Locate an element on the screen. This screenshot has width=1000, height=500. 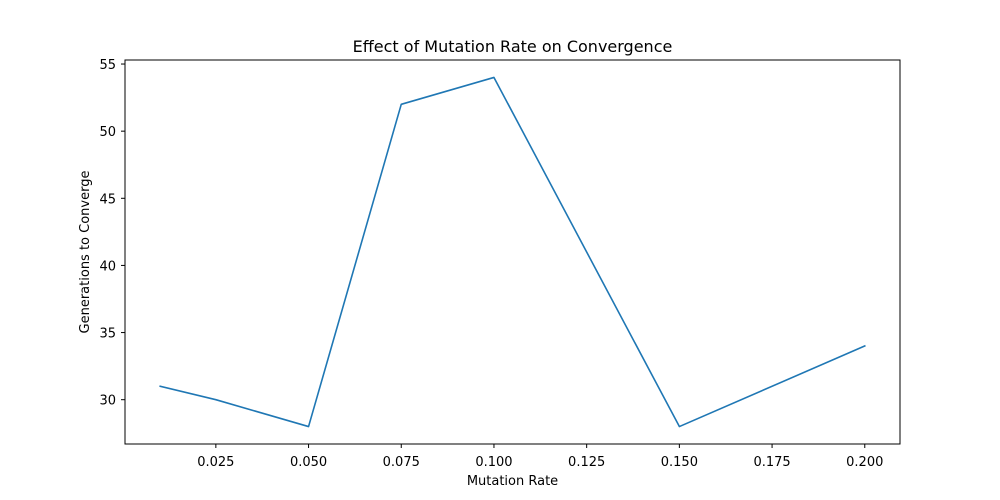
y-axis-label: Generations to Converge is located at coordinates (85, 252).